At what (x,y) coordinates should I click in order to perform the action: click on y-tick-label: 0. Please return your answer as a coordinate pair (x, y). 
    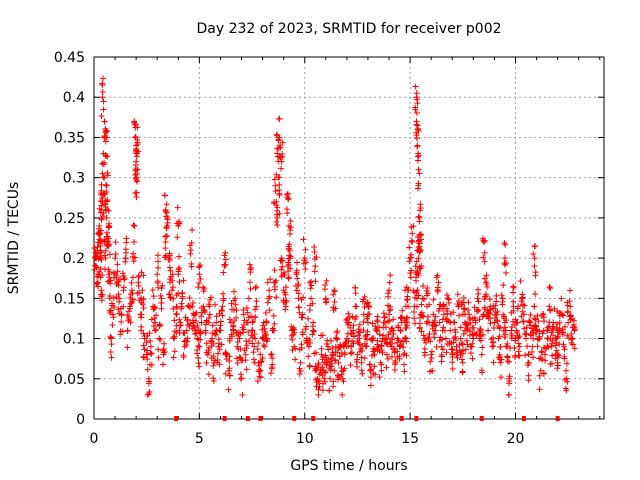
    Looking at the image, I should click on (80, 420).